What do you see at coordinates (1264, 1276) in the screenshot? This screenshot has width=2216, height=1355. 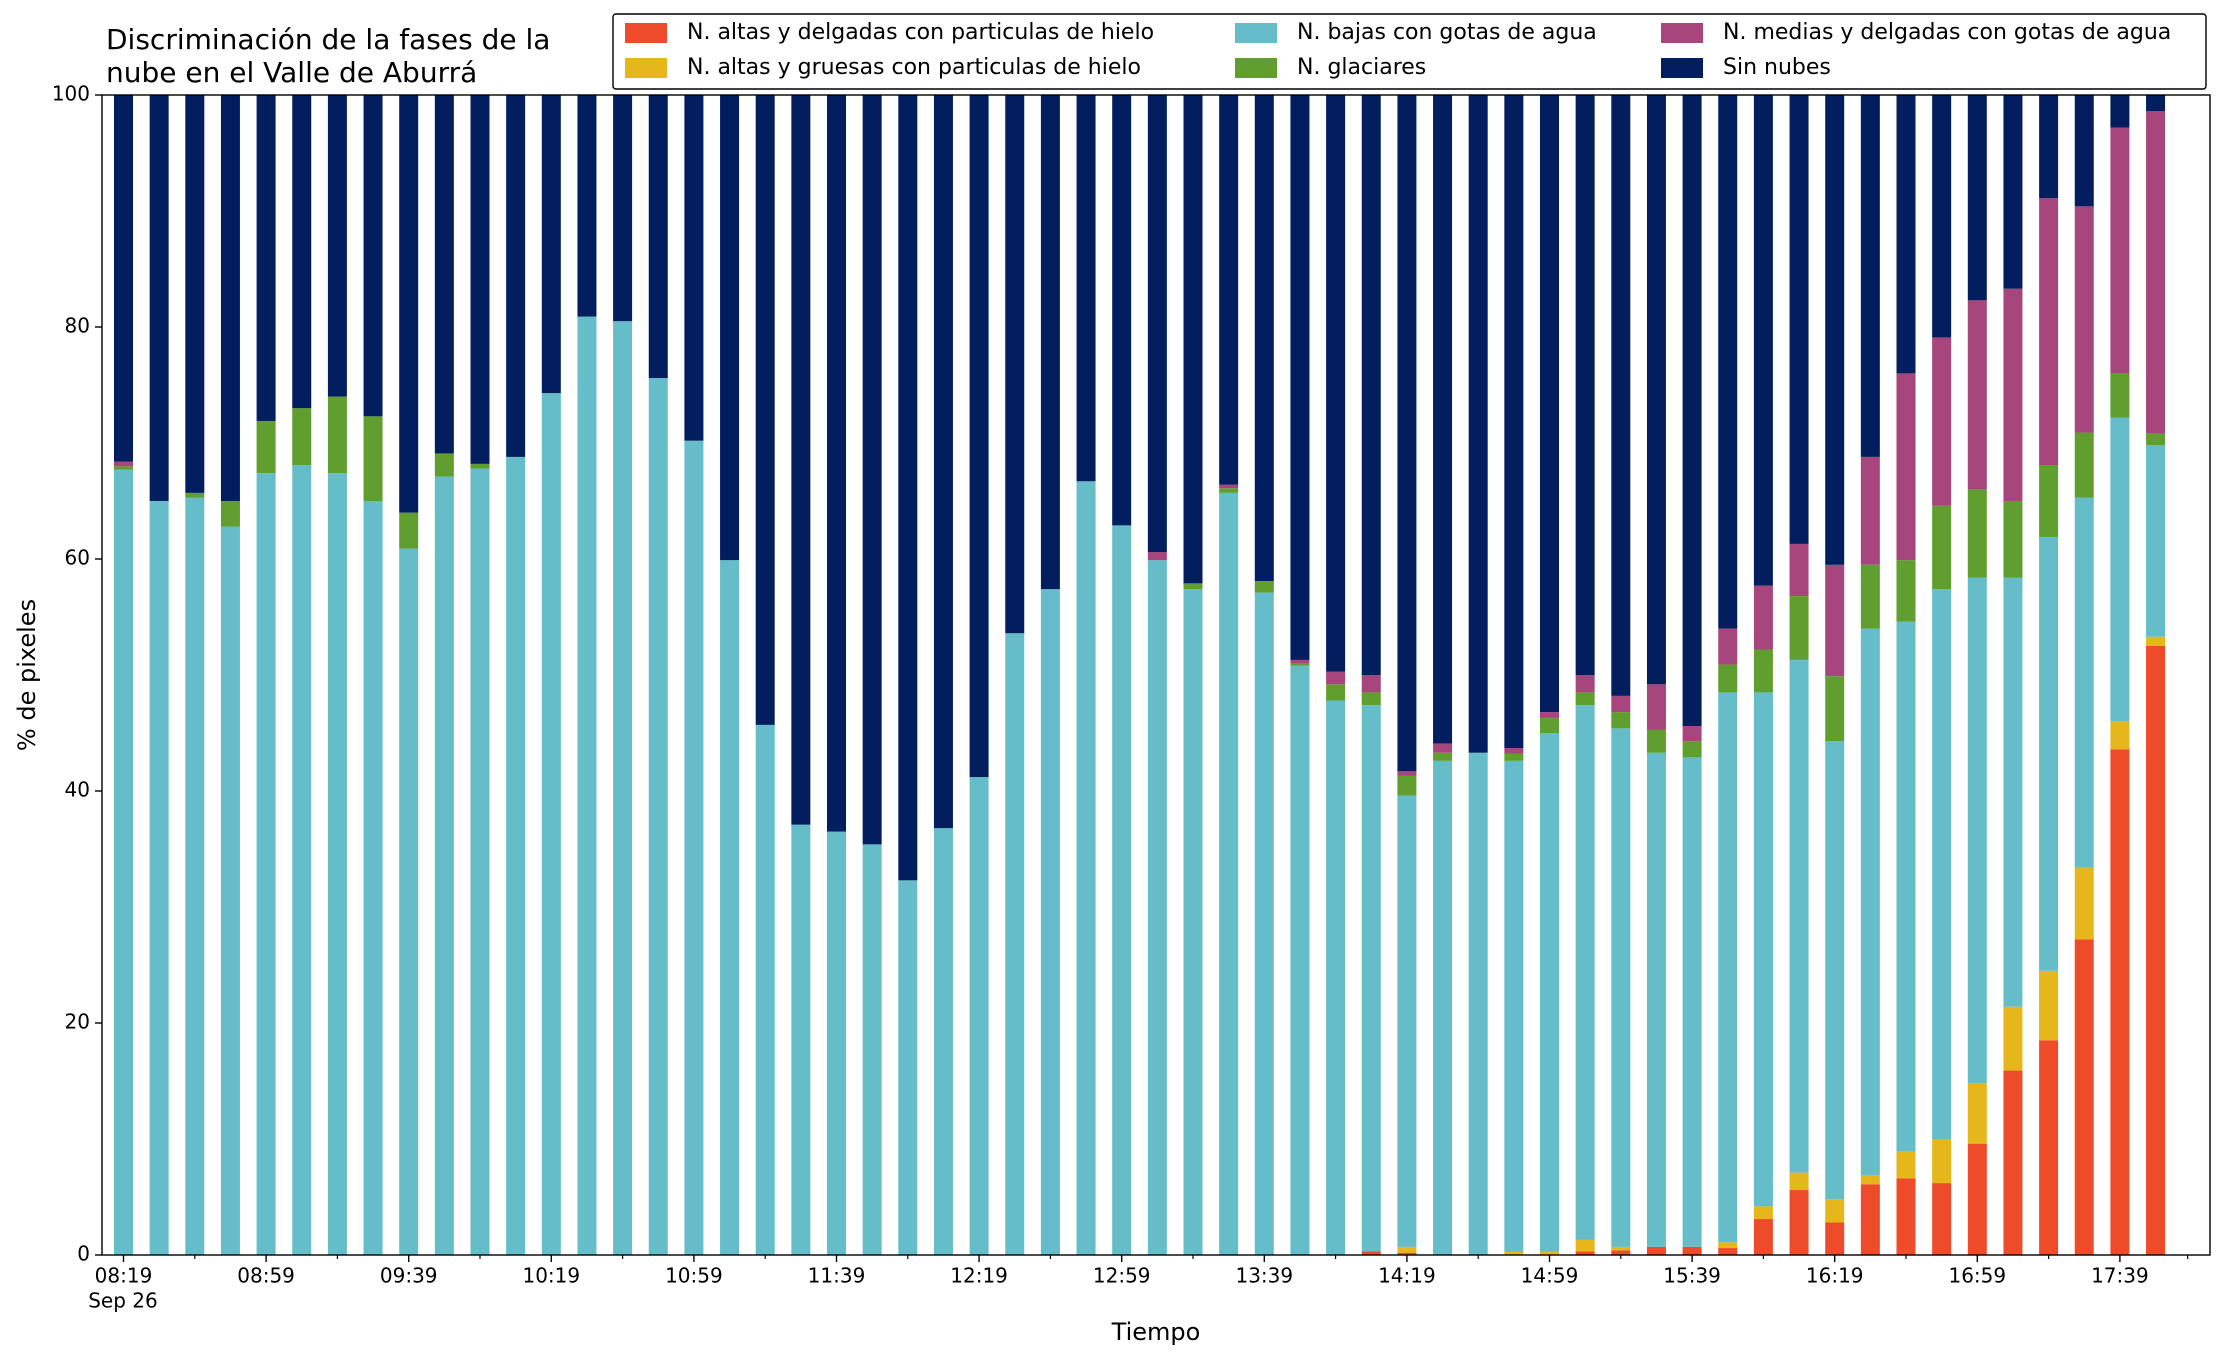 I see `x-tick-label: 13:39` at bounding box center [1264, 1276].